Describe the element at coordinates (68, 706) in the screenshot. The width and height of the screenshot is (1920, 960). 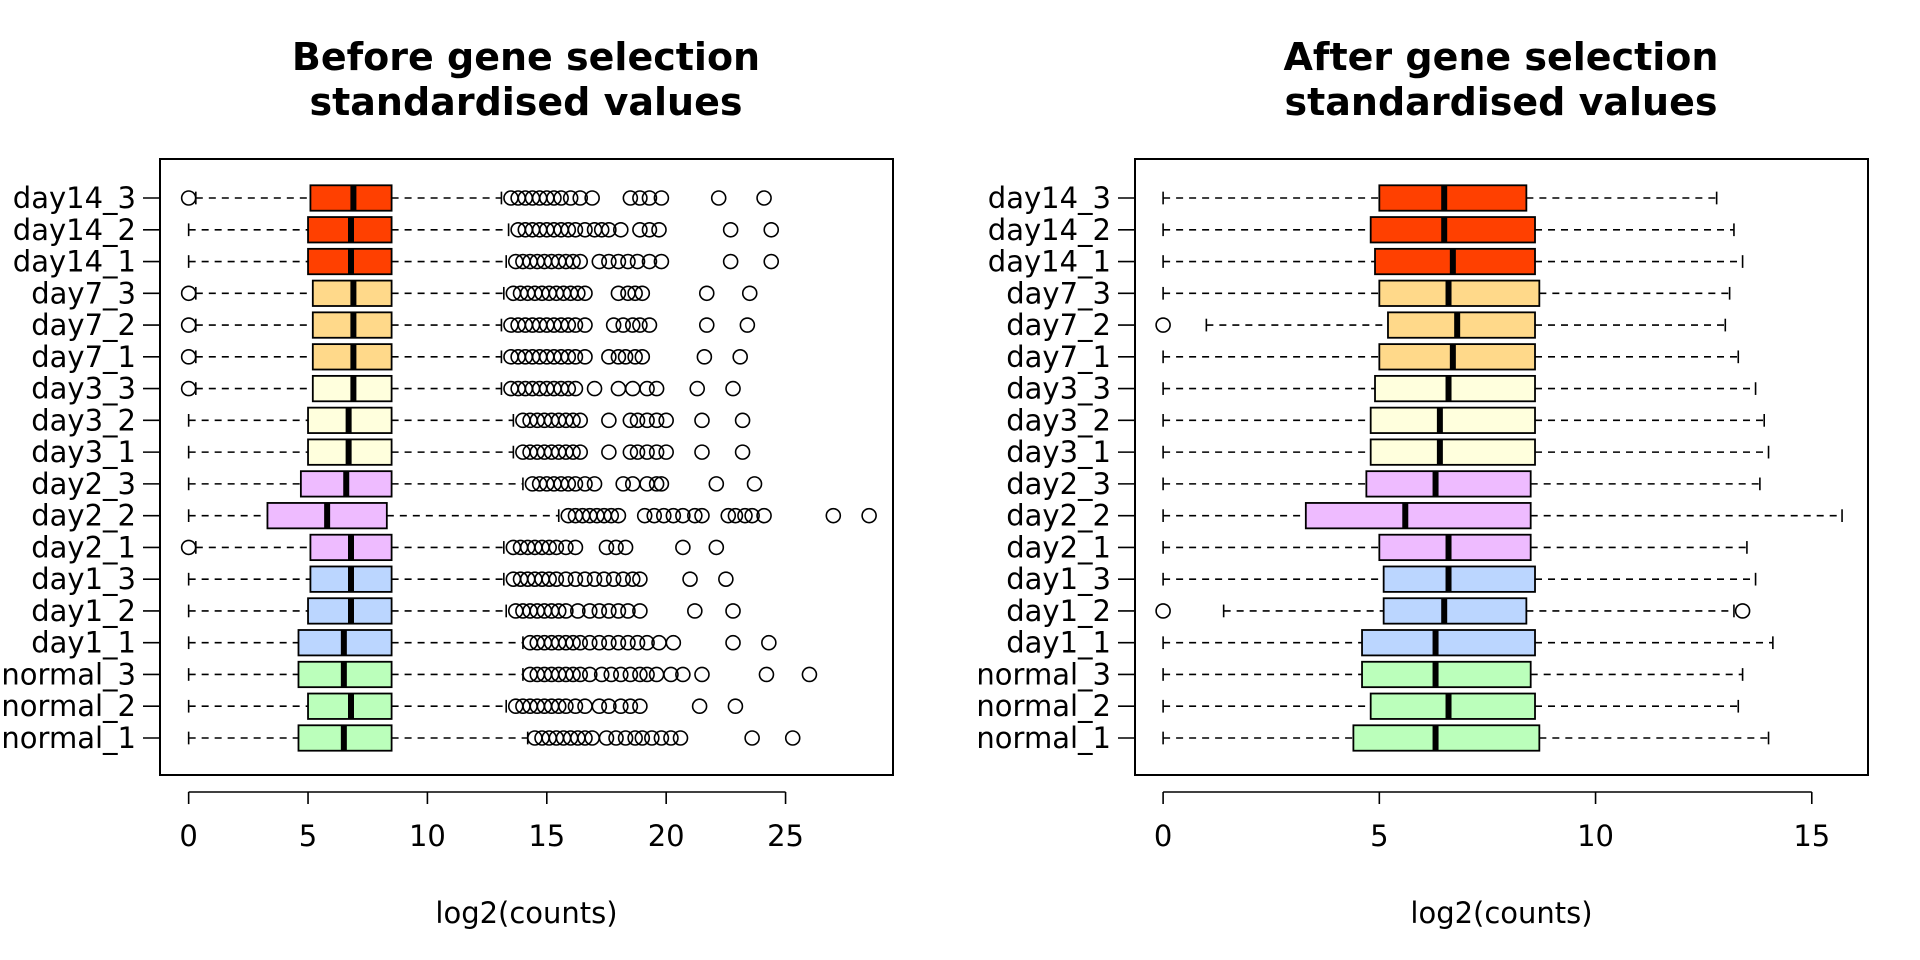
I see `y-tick-label: normal_2` at that location.